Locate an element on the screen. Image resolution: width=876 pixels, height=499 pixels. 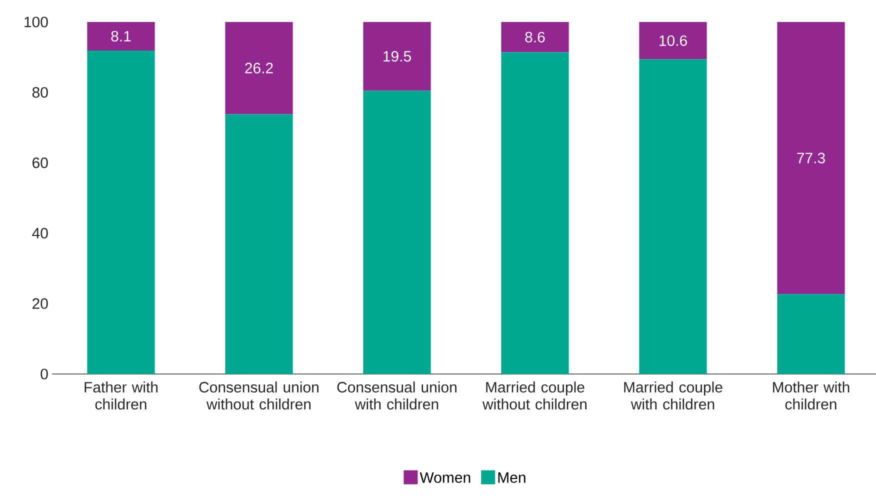
x-tick-label: Married couple with children is located at coordinates (673, 396).